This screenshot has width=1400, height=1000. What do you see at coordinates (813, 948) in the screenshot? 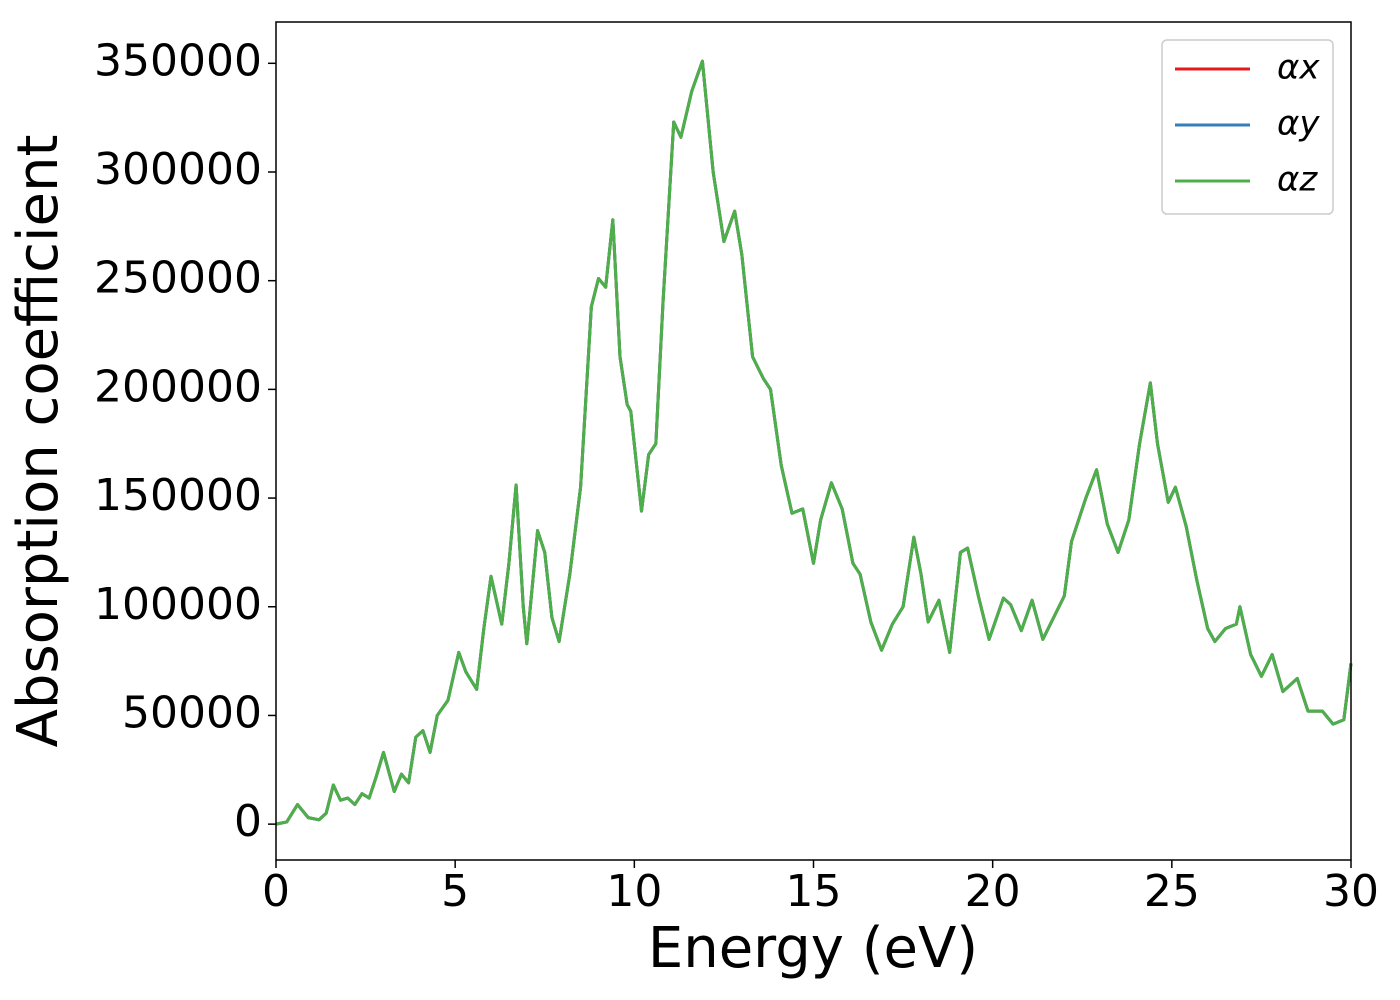
I see `x-axis-label: Energy (eV)` at bounding box center [813, 948].